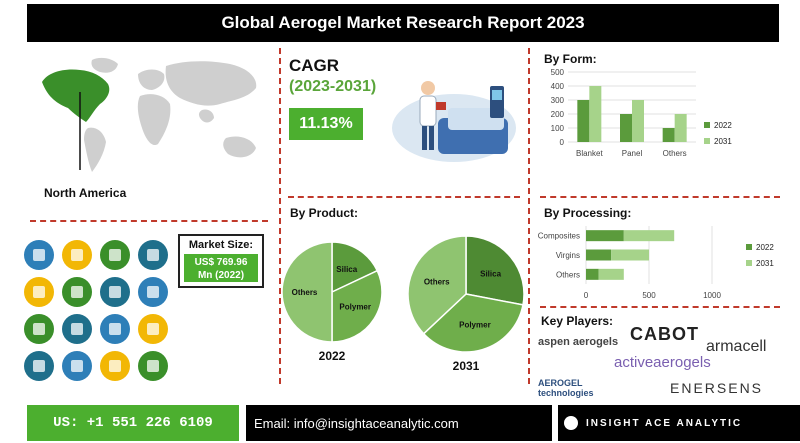  What do you see at coordinates (39, 329) in the screenshot?
I see `barrels-icon` at bounding box center [39, 329].